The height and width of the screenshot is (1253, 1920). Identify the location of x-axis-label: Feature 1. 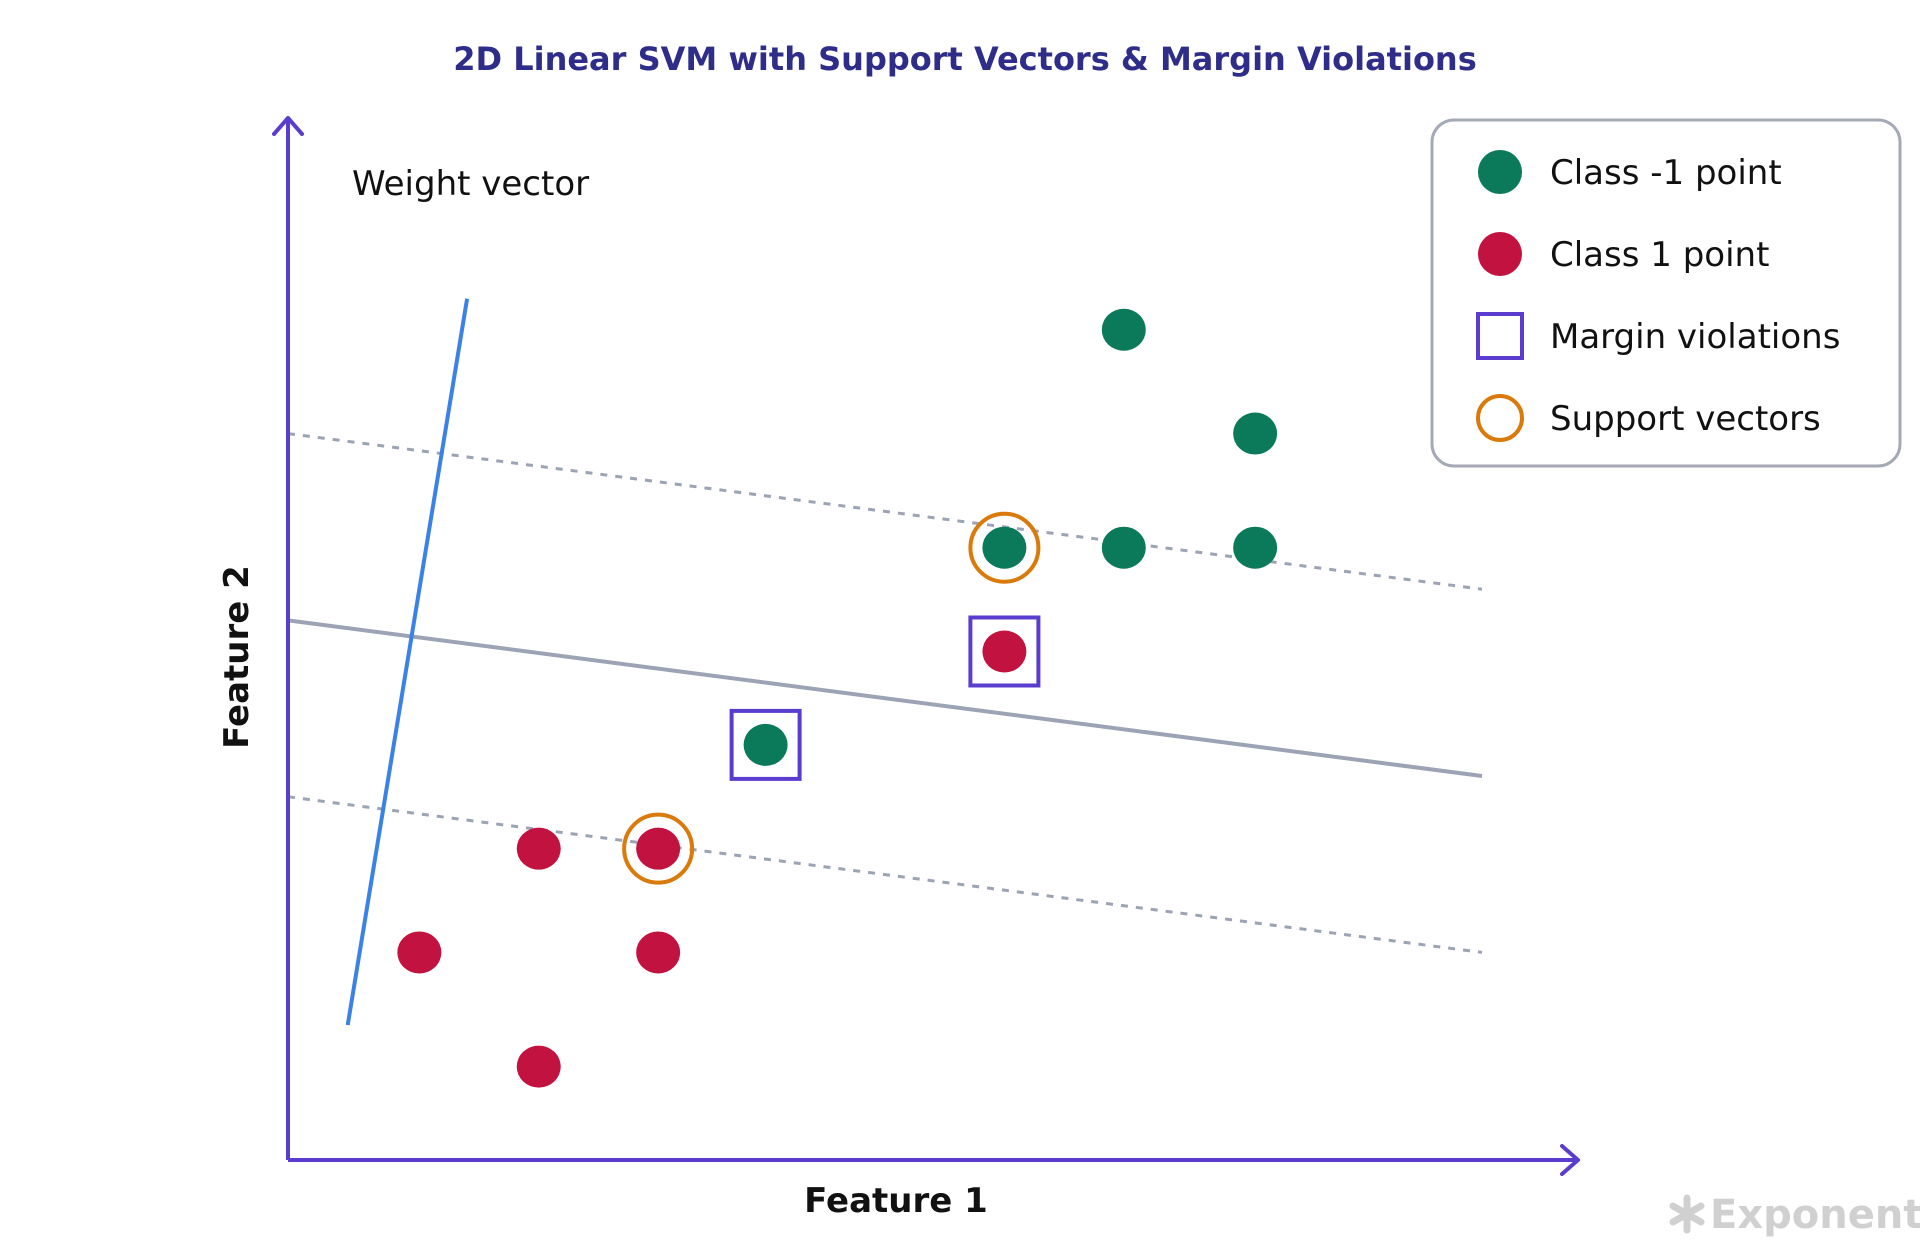
(896, 1201).